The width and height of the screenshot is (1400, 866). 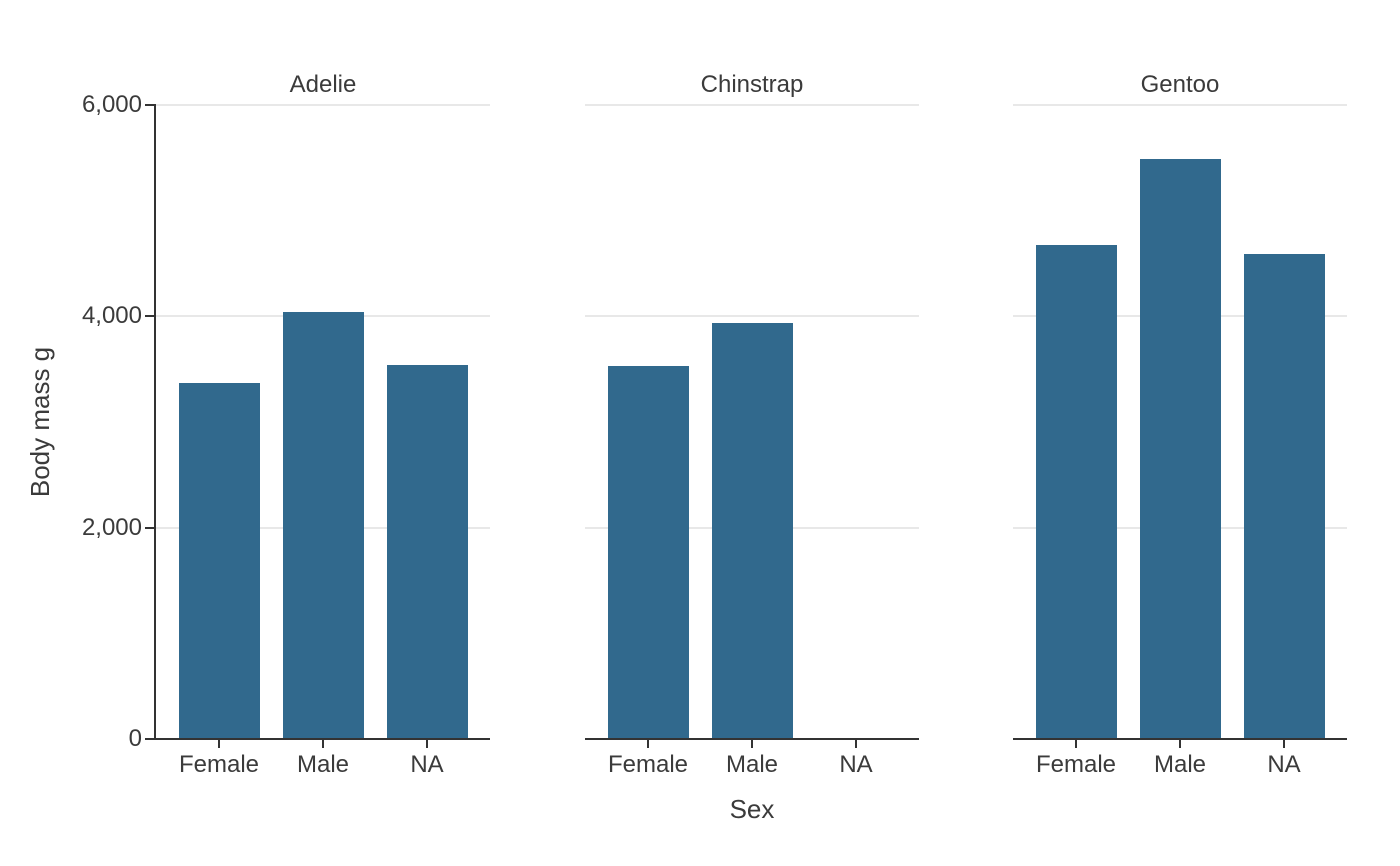 What do you see at coordinates (752, 744) in the screenshot?
I see `x-tick-chinstrap-male` at bounding box center [752, 744].